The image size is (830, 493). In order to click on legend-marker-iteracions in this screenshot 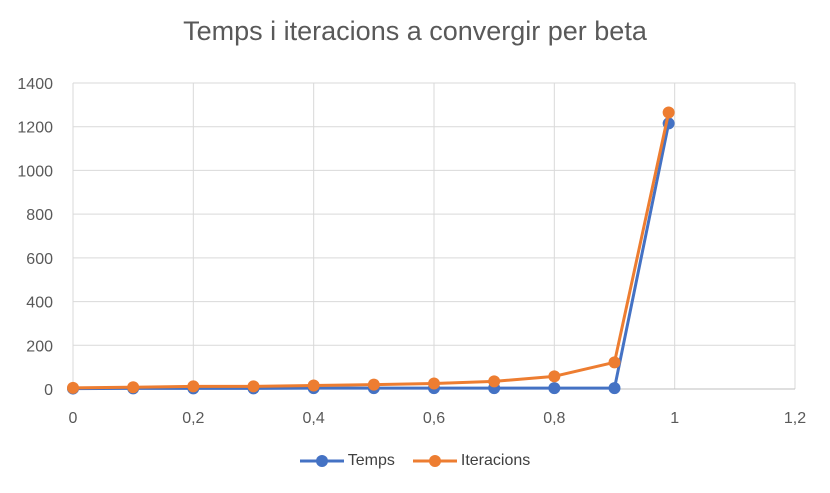, I will do `click(434, 461)`.